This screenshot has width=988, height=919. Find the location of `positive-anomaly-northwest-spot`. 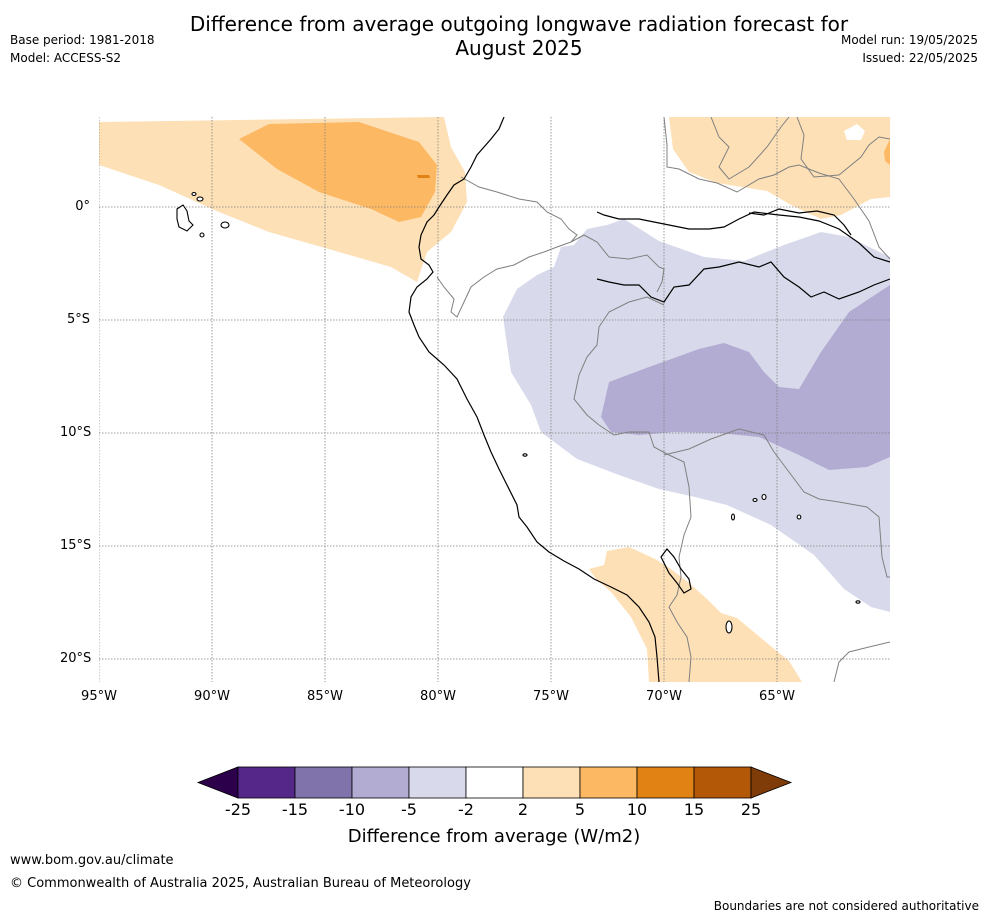

positive-anomaly-northwest-spot is located at coordinates (423, 176).